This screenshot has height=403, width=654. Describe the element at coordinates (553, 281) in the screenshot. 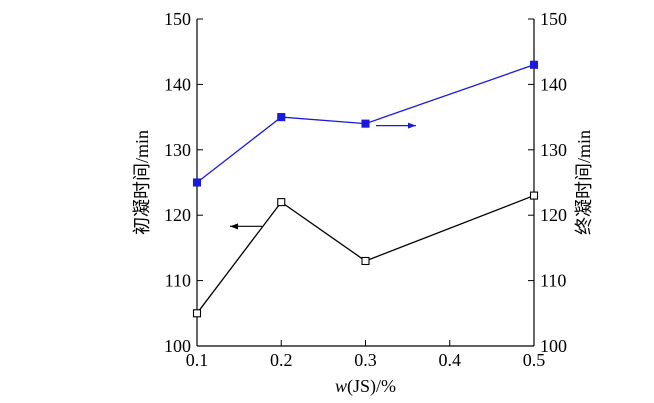

I see `right-y-tick-label: 110` at that location.